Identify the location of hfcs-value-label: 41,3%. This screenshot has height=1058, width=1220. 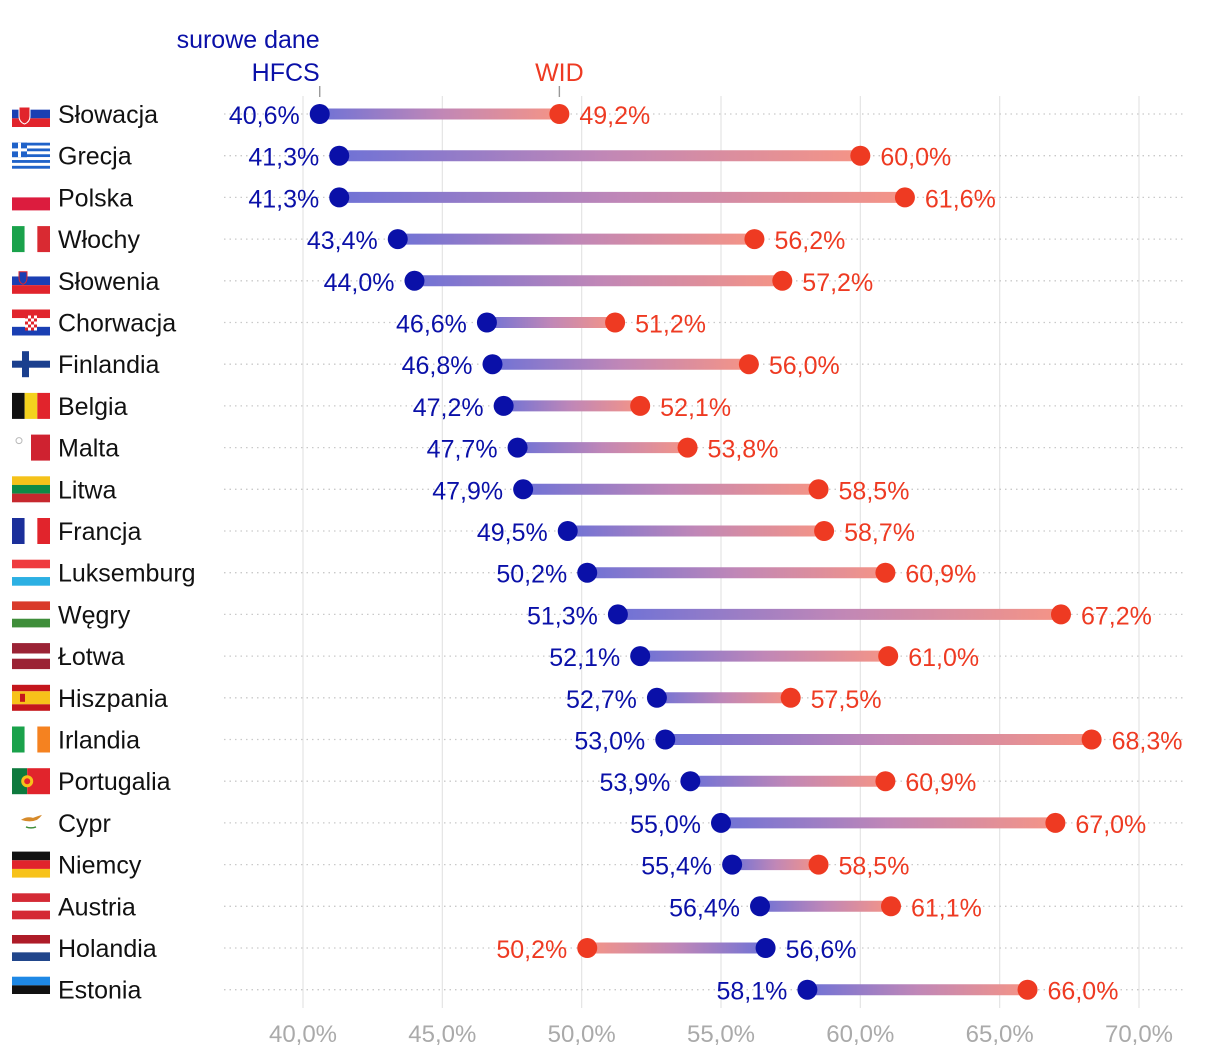
(283, 199).